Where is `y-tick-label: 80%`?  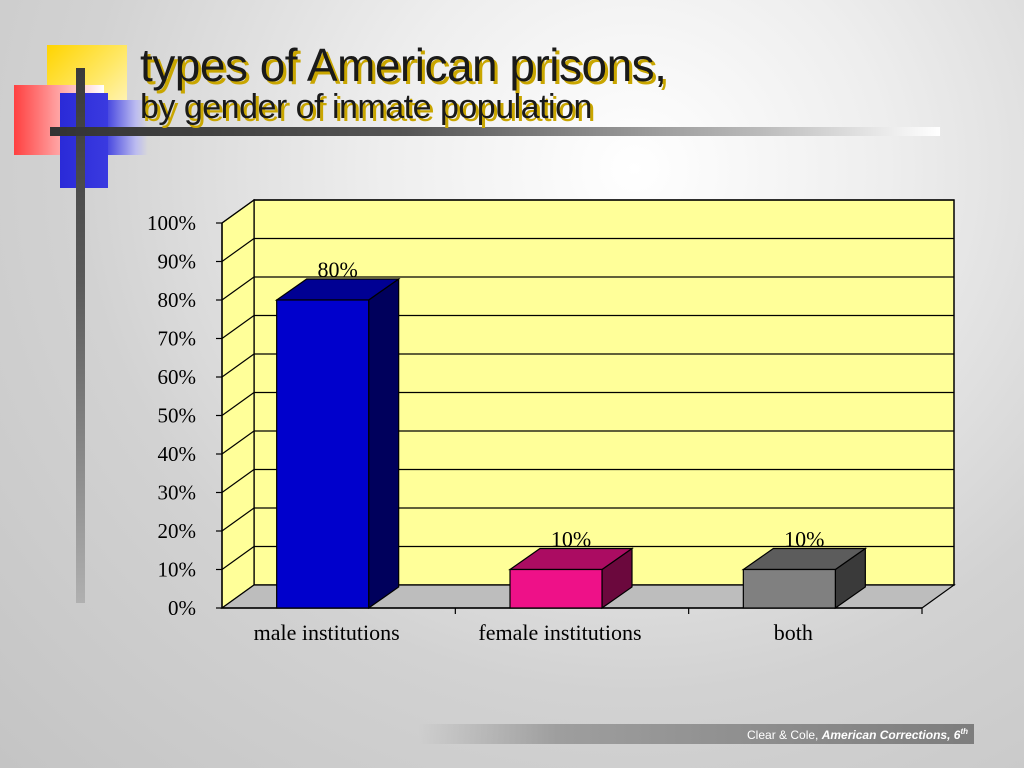 y-tick-label: 80% is located at coordinates (177, 300).